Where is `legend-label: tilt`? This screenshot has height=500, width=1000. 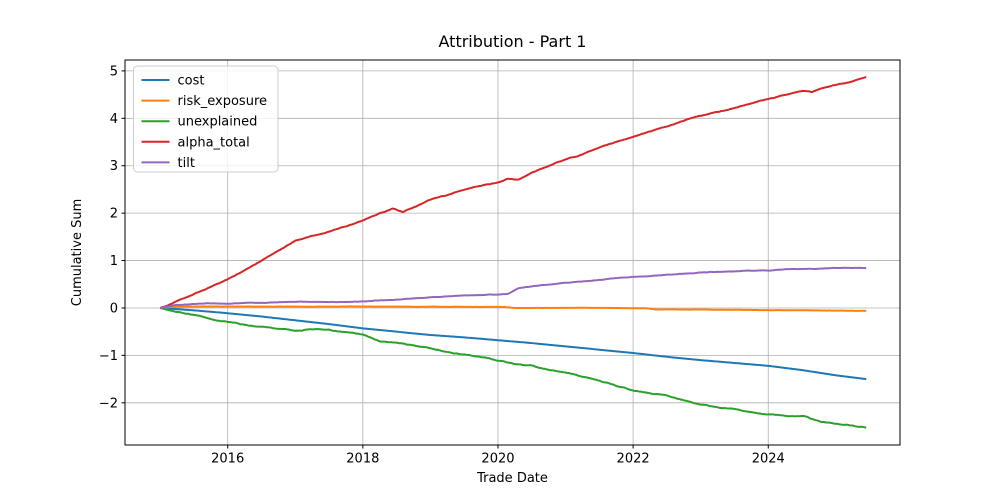
legend-label: tilt is located at coordinates (186, 163).